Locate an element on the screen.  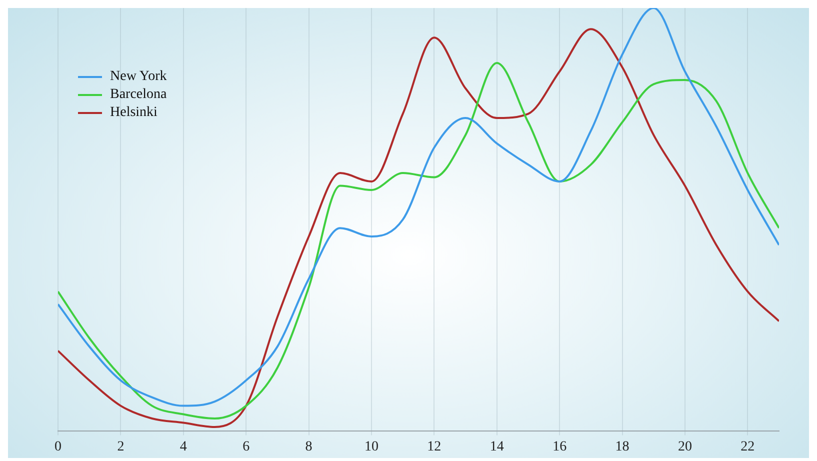
x-tick-label: 0 is located at coordinates (58, 446).